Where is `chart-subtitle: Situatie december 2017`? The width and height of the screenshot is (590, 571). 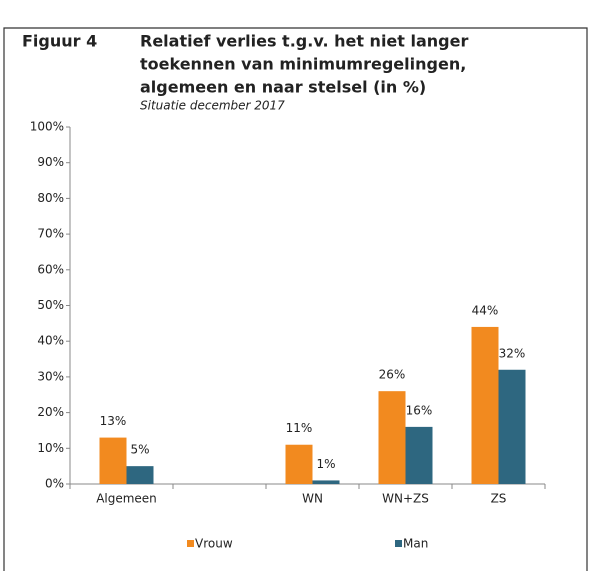
chart-subtitle: Situatie december 2017 is located at coordinates (212, 106).